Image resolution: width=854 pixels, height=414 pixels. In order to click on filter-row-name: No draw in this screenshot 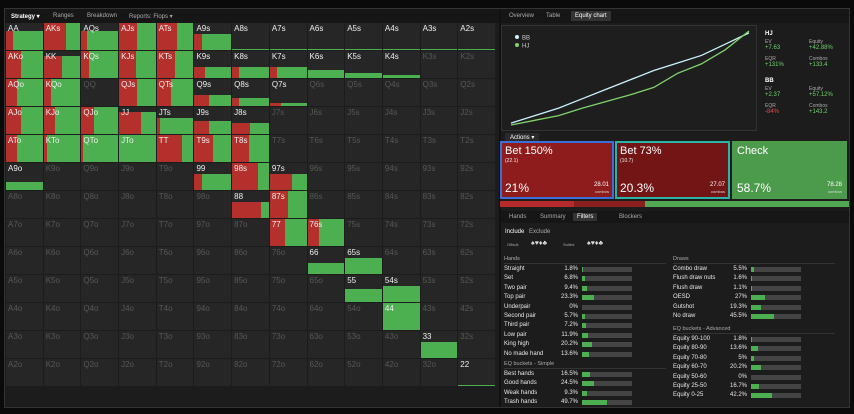, I will do `click(684, 316)`.